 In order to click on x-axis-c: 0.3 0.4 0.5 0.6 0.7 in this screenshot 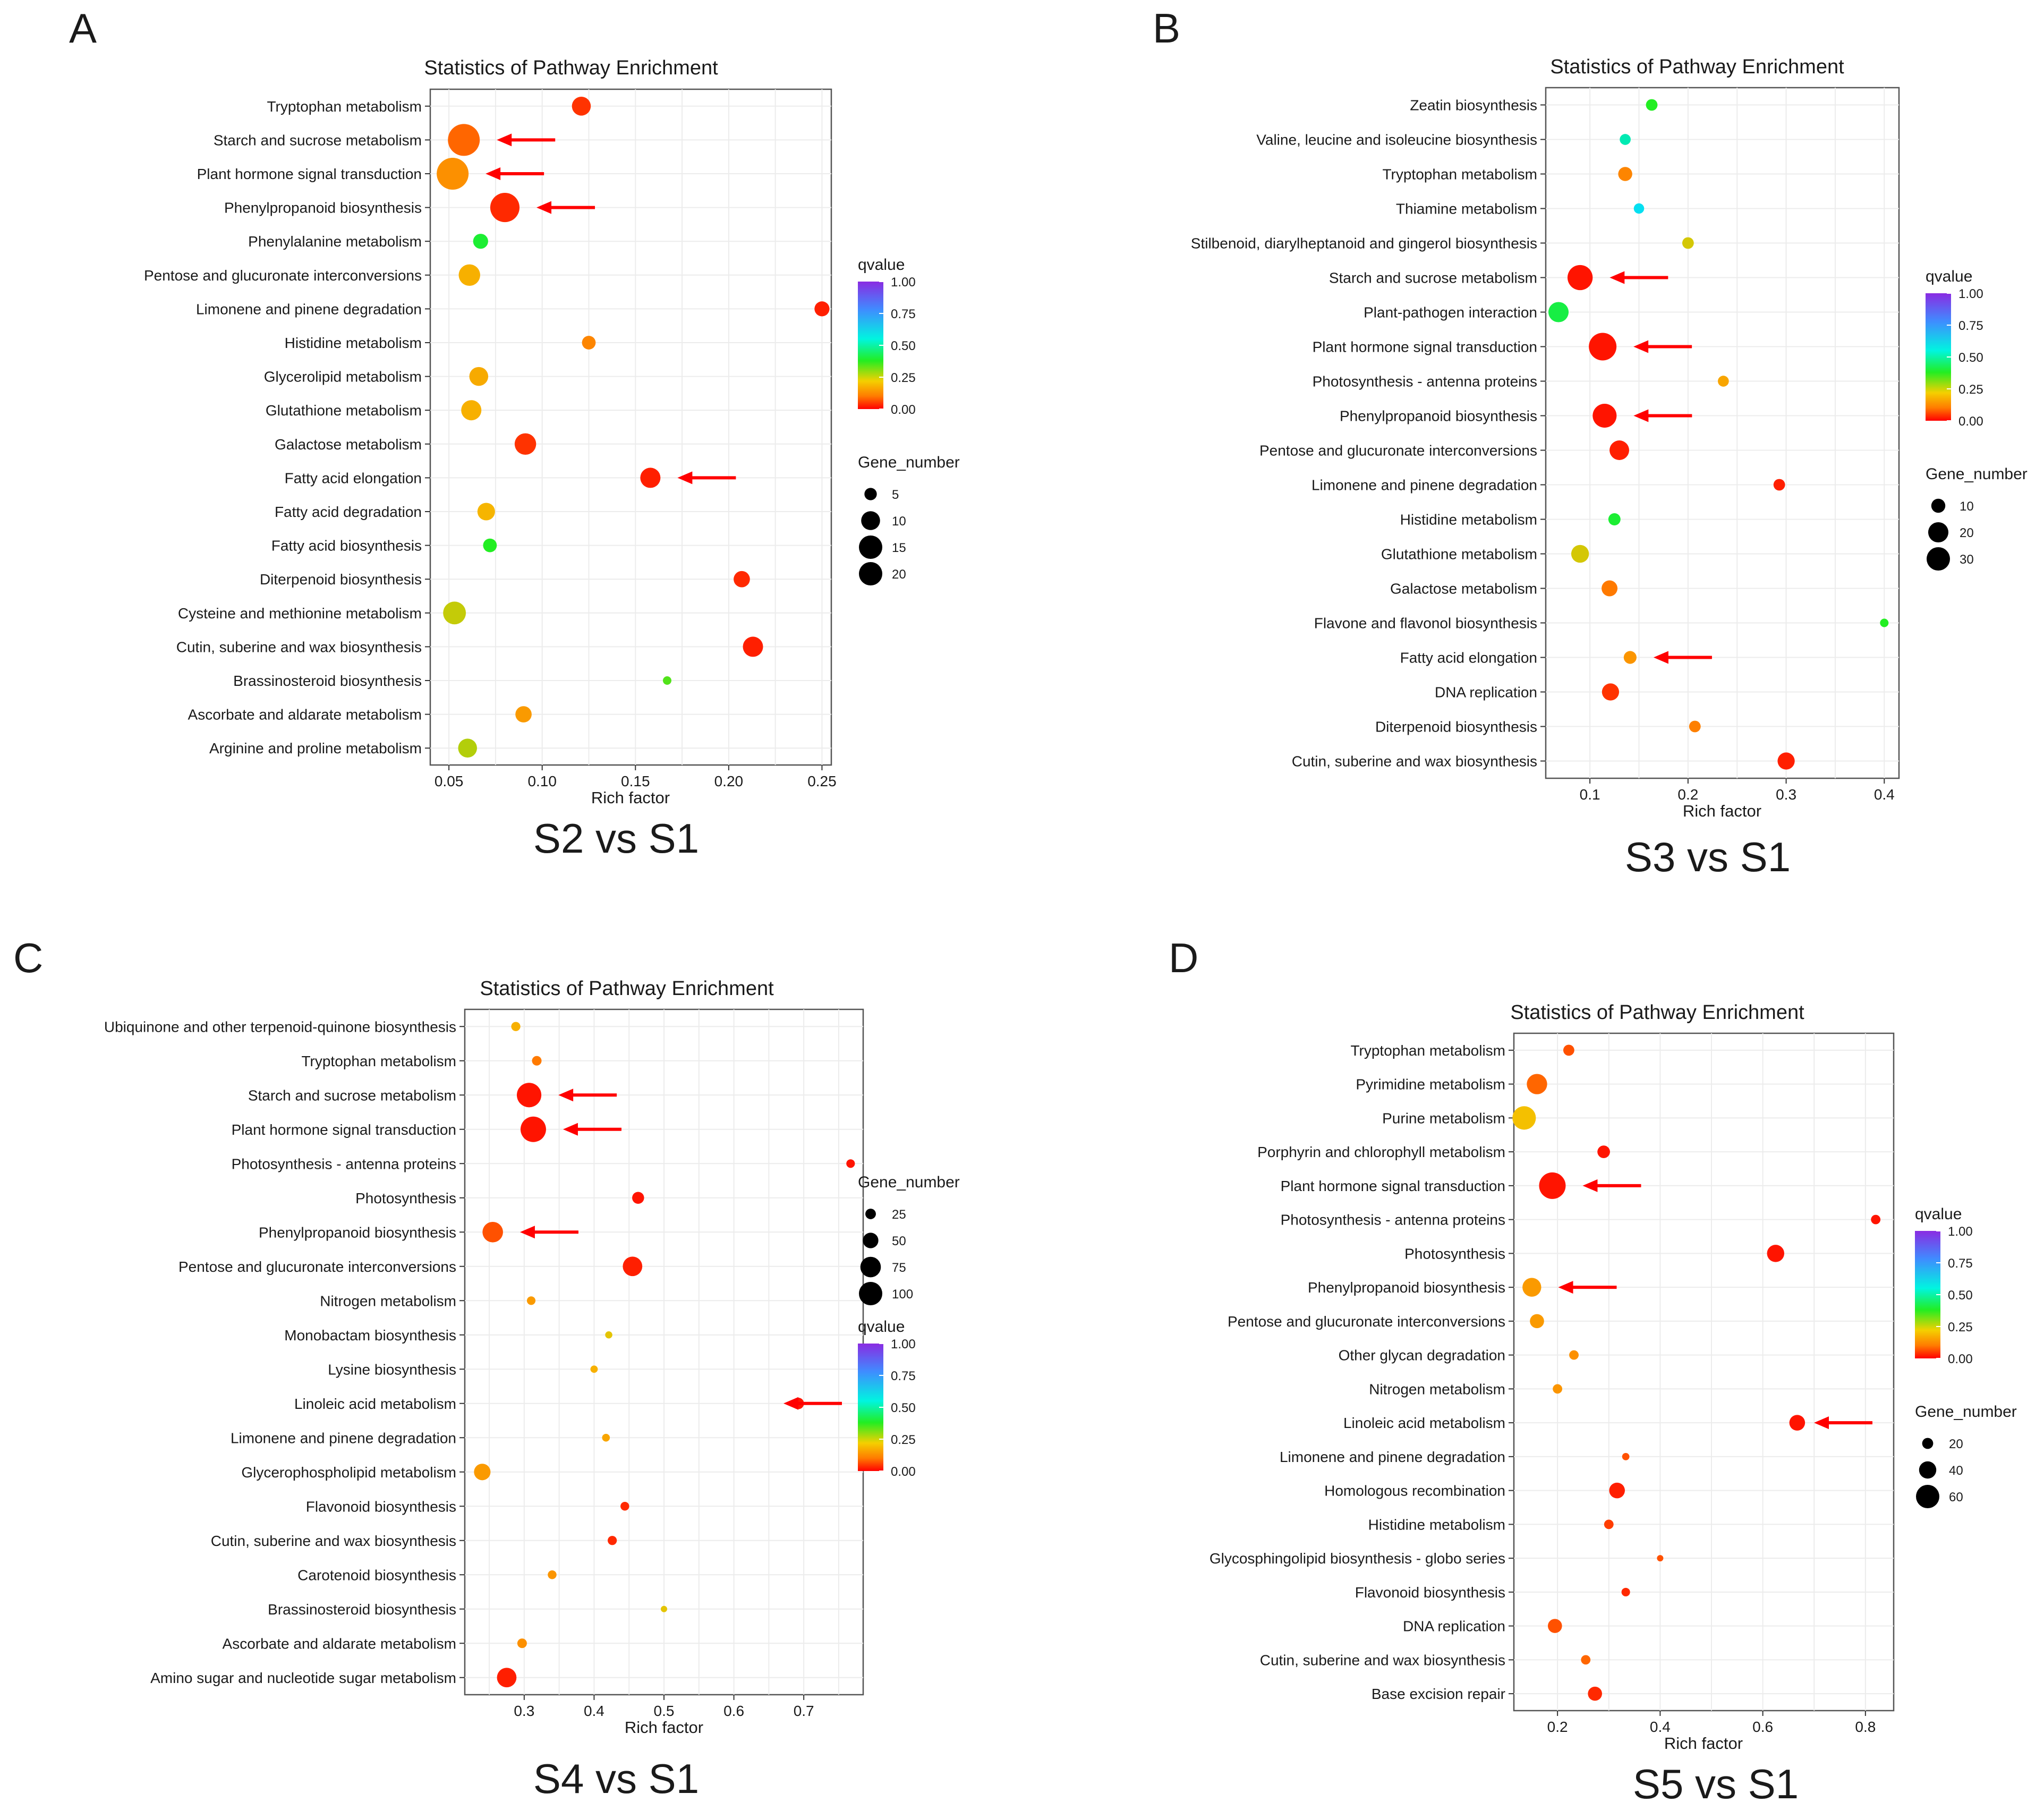, I will do `click(664, 1707)`.